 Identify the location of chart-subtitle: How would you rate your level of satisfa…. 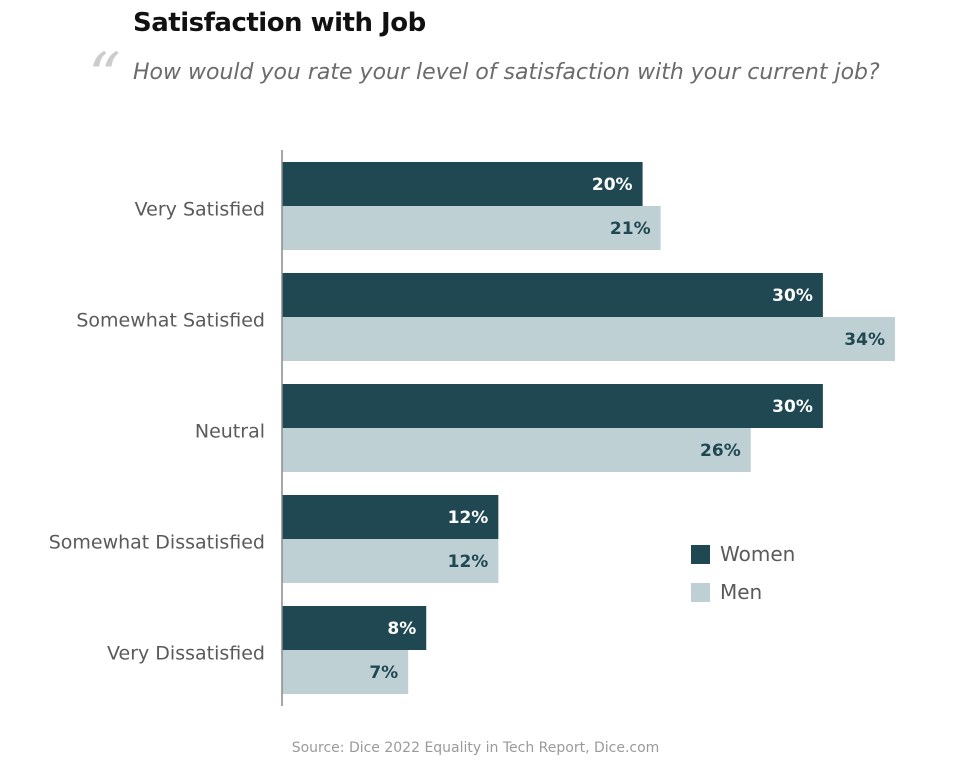
(506, 72).